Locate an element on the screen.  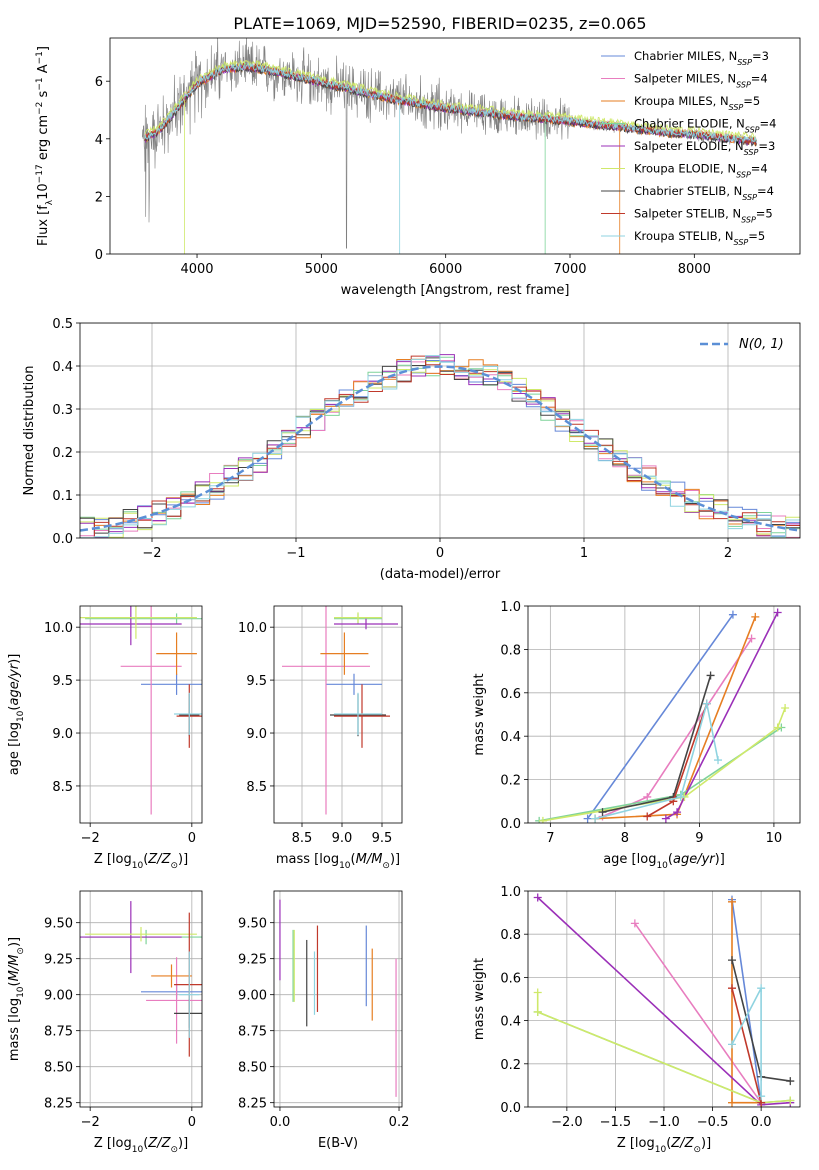
x-tick-label: 0 is located at coordinates (440, 553).